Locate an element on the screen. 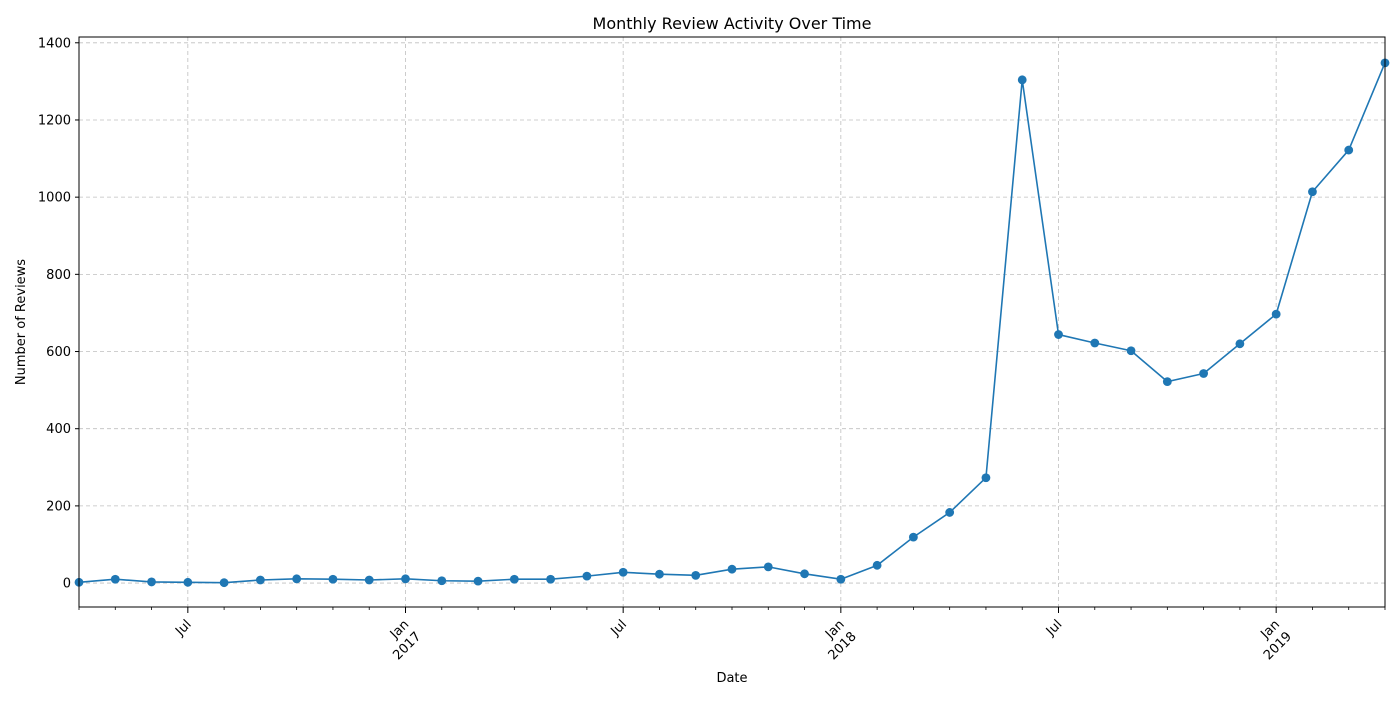  y-tick-label: 1400 is located at coordinates (54, 43).